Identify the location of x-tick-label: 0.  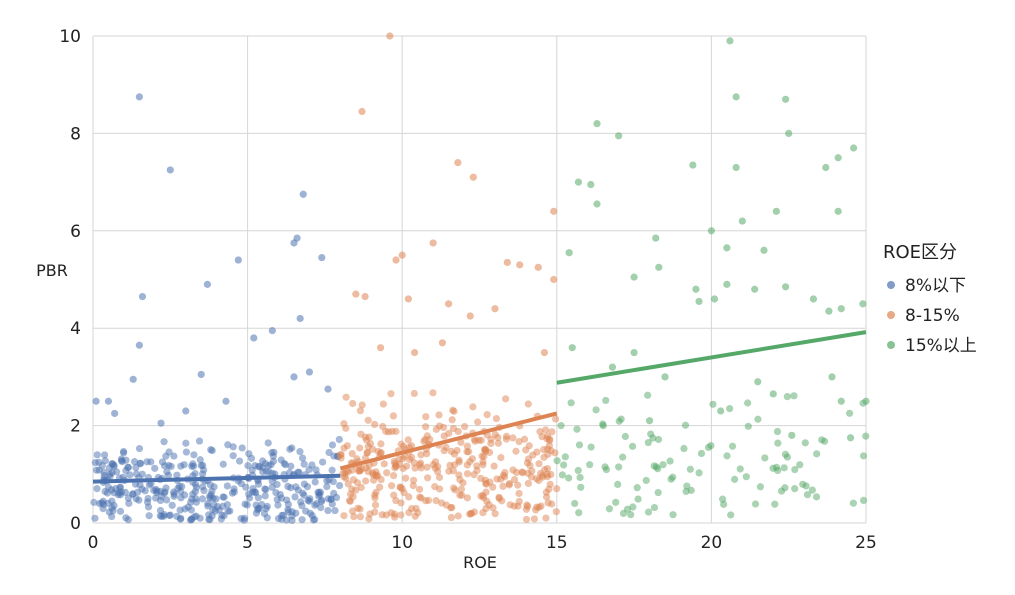
(93, 543).